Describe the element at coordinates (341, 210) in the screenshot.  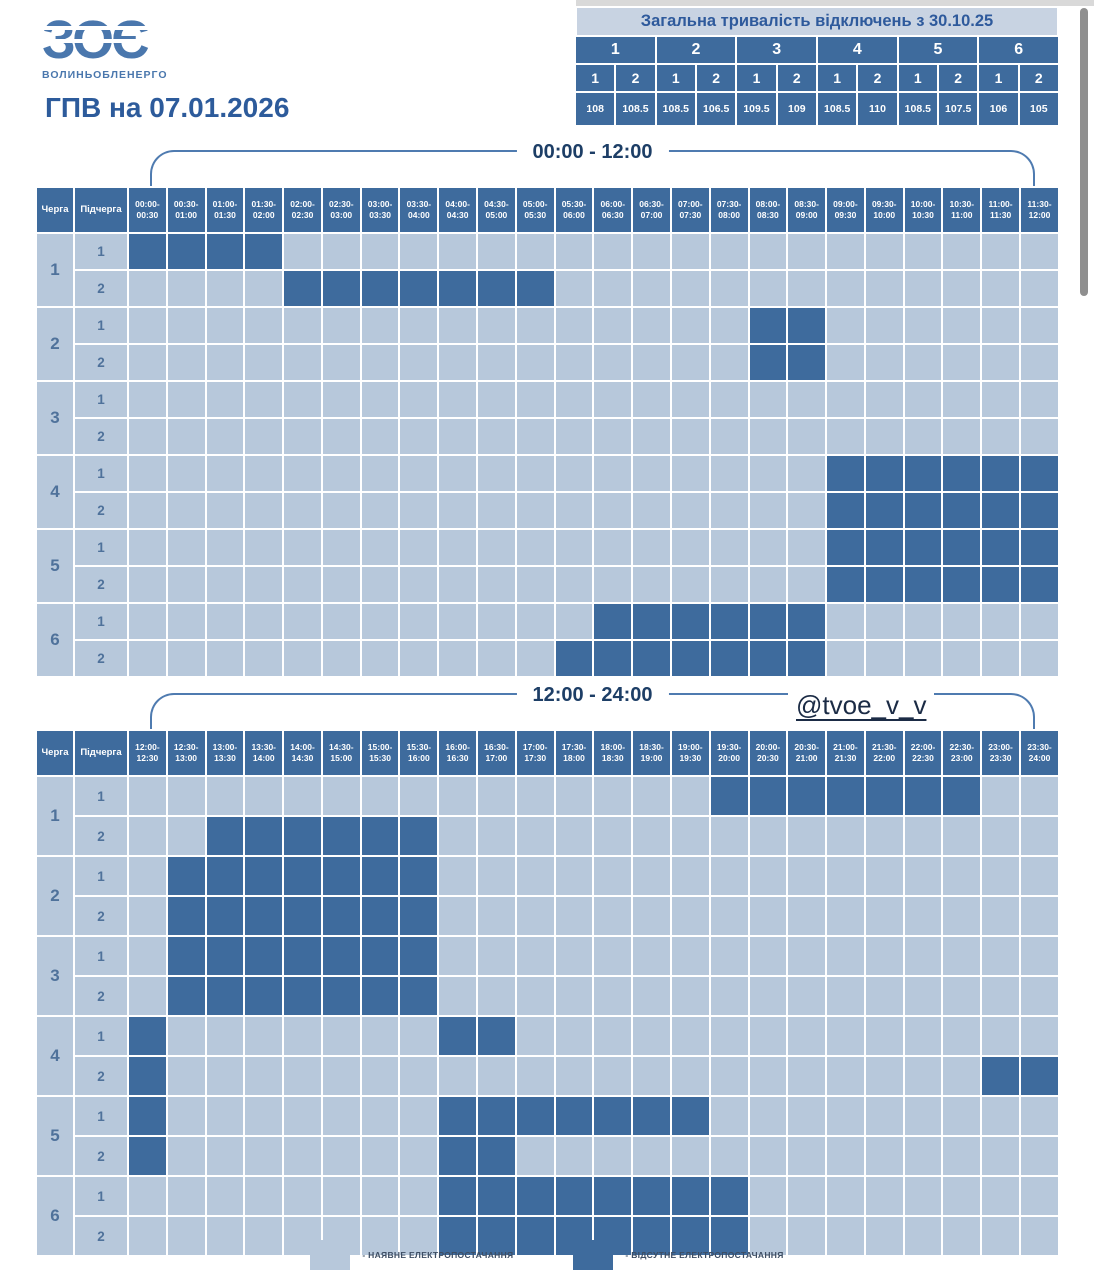
I see `time-slot-header: 02:30- 03:00` at that location.